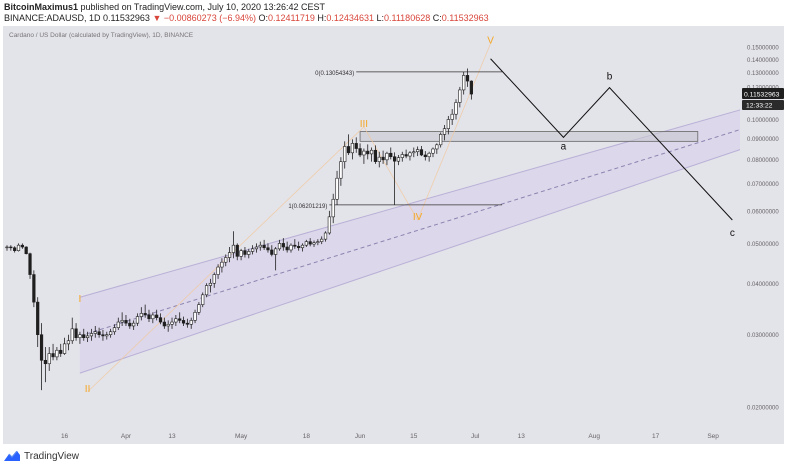 Image resolution: width=786 pixels, height=466 pixels. What do you see at coordinates (12, 456) in the screenshot?
I see `tradingview-logo-icon` at bounding box center [12, 456].